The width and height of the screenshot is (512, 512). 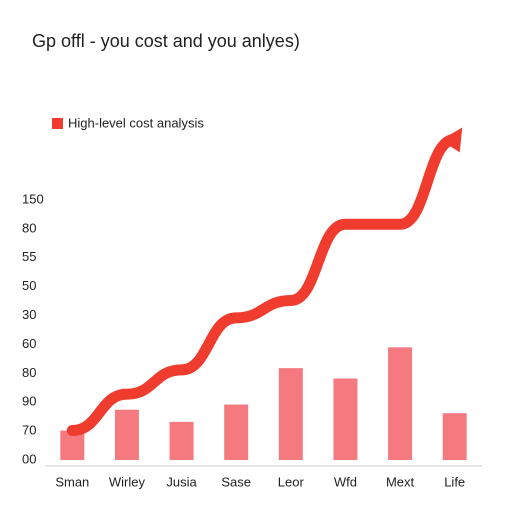 I want to click on legend-swatch, so click(x=57, y=123).